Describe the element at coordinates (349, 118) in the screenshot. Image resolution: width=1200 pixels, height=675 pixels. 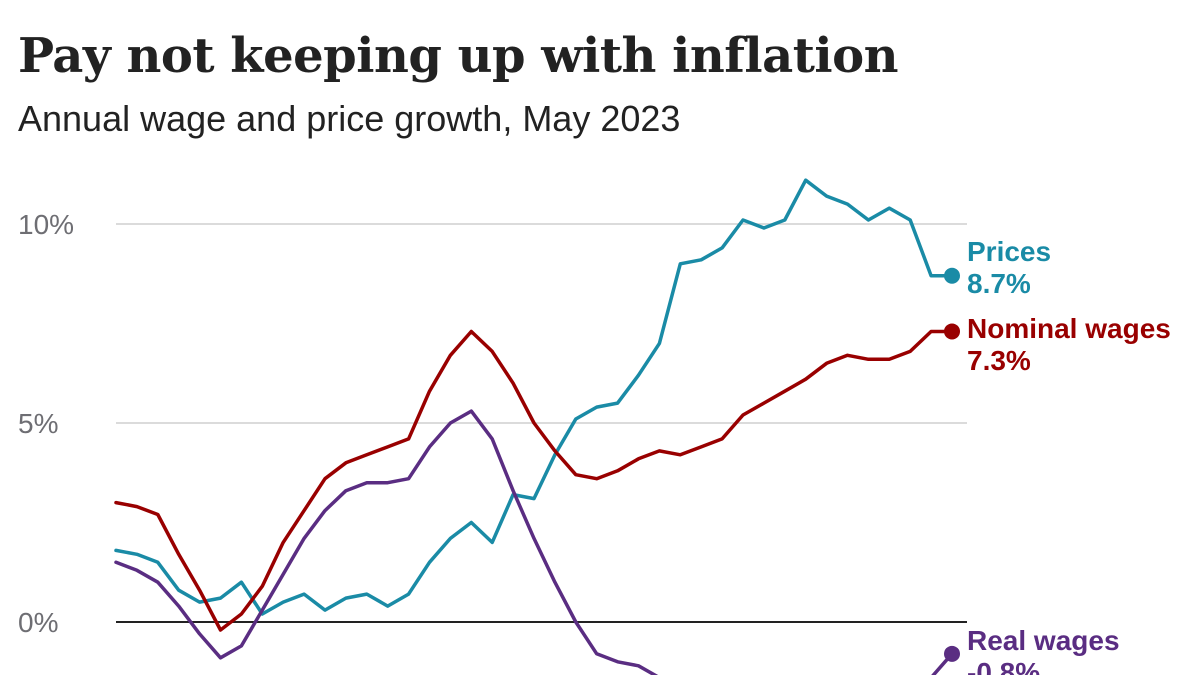
I see `chart-subtitle: Annual wage and price growth, May 2023` at that location.